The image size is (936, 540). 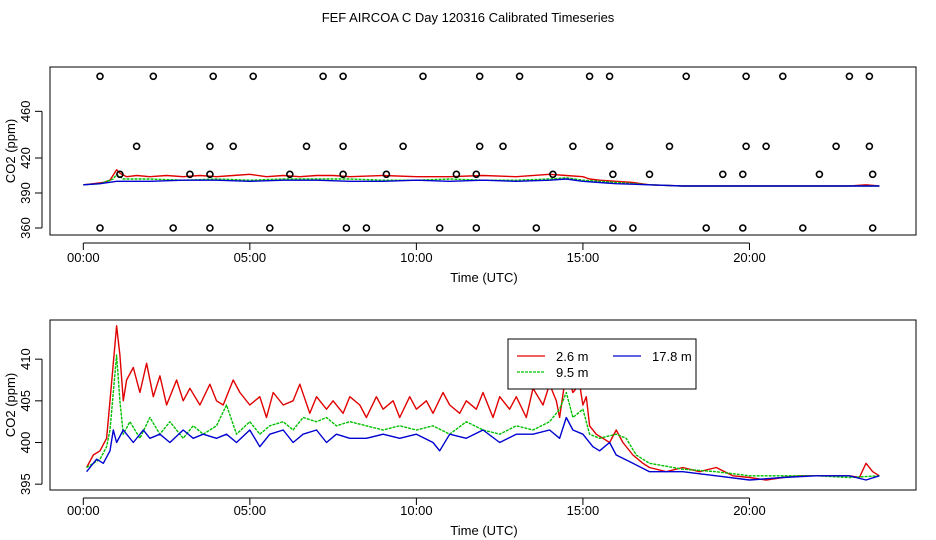 I want to click on panel-top-y-tick-label: 460, so click(x=25, y=111).